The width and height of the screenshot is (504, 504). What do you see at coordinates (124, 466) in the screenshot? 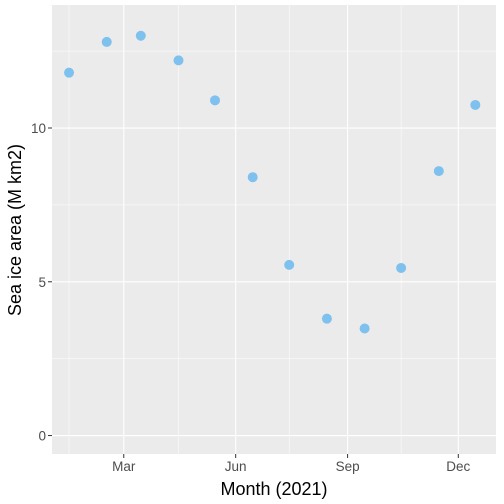
I see `x-tick-label: Mar` at bounding box center [124, 466].